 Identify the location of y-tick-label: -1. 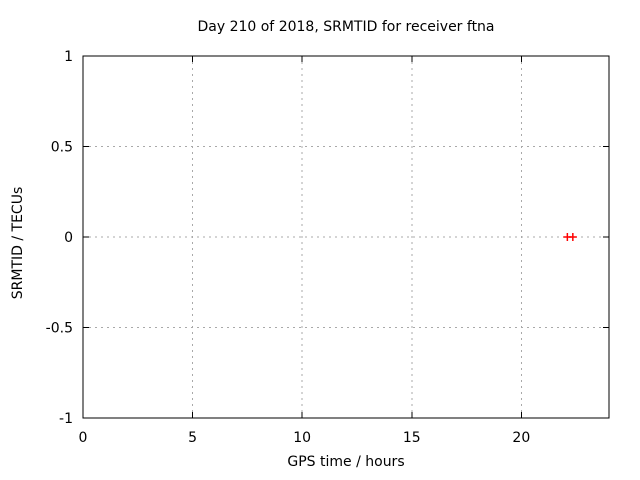
(66, 419).